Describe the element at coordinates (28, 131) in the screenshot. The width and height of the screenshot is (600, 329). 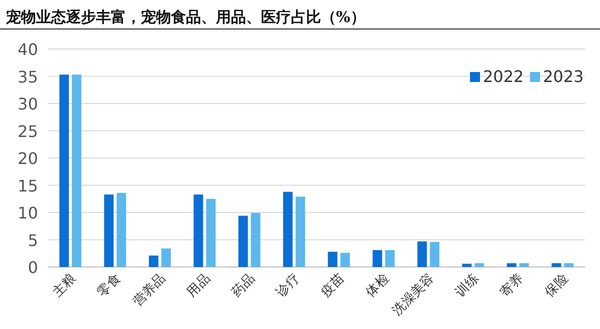
I see `y-tick-label: 25` at that location.